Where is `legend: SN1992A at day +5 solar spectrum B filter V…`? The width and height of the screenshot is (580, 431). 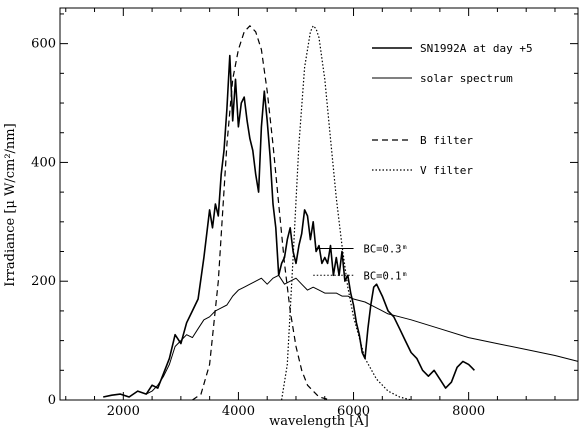 legend: SN1992A at day +5 solar spectrum B filter V… is located at coordinates (452, 109).